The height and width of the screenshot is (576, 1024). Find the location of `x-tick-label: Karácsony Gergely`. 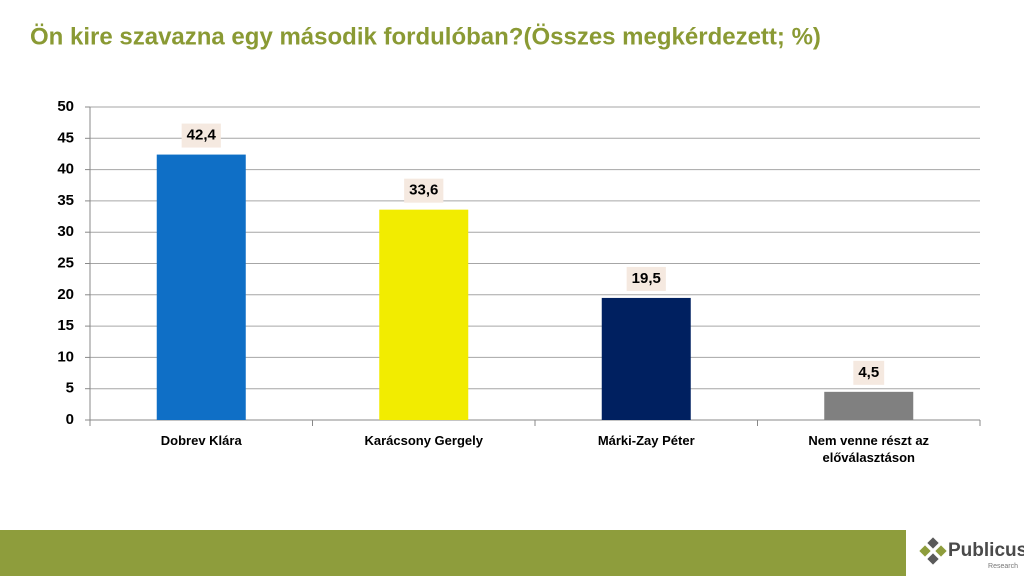

x-tick-label: Karácsony Gergely is located at coordinates (423, 440).